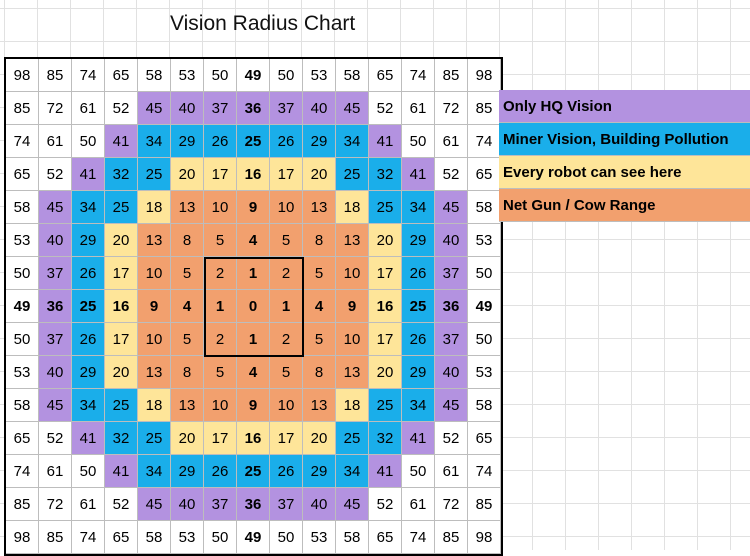 The width and height of the screenshot is (750, 556). I want to click on grid-cell: 36, so click(451, 306).